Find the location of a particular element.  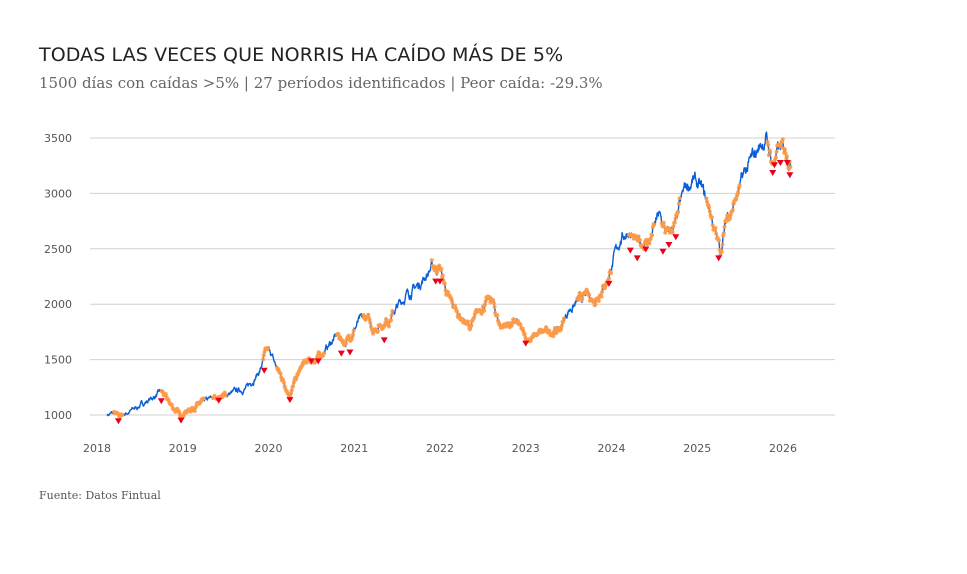

y-tick-label: 3500 is located at coordinates (58, 138).